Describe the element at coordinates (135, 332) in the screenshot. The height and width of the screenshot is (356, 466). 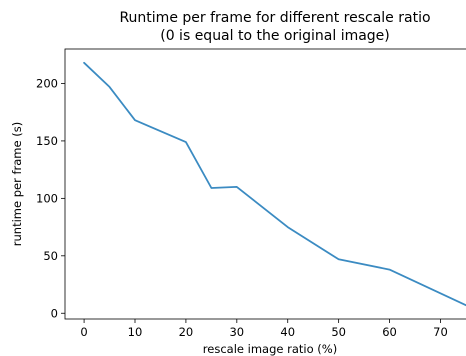
I see `x-tick-label: 10` at that location.